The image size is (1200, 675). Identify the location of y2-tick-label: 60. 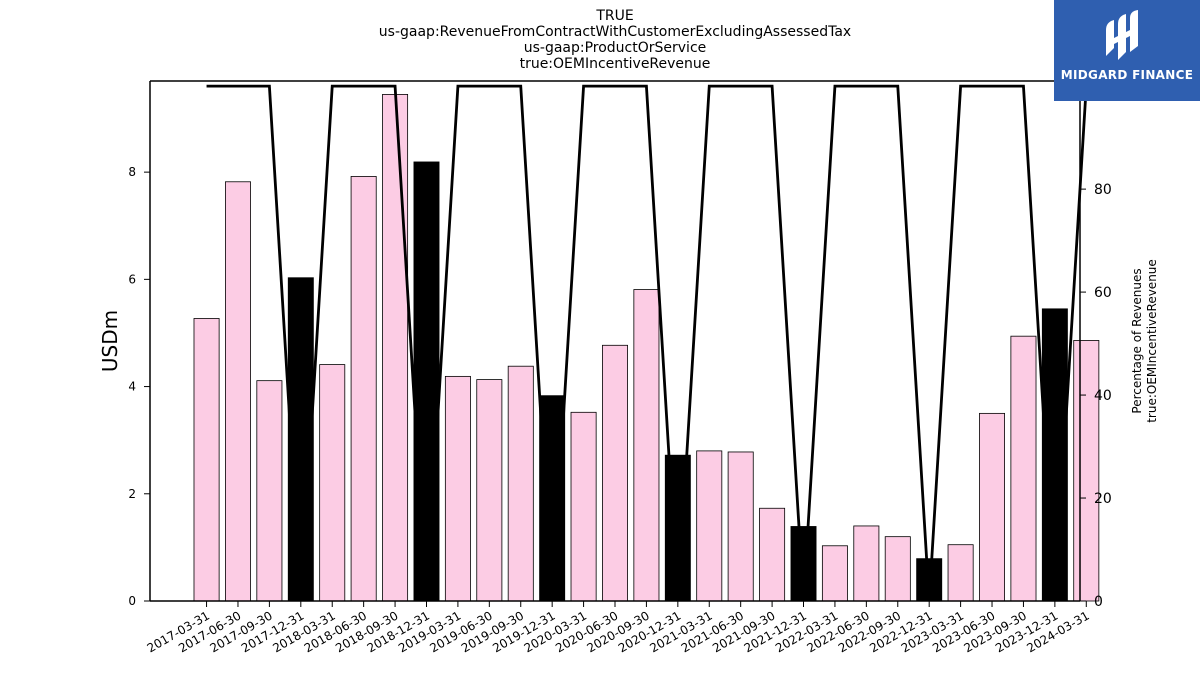
(1103, 293).